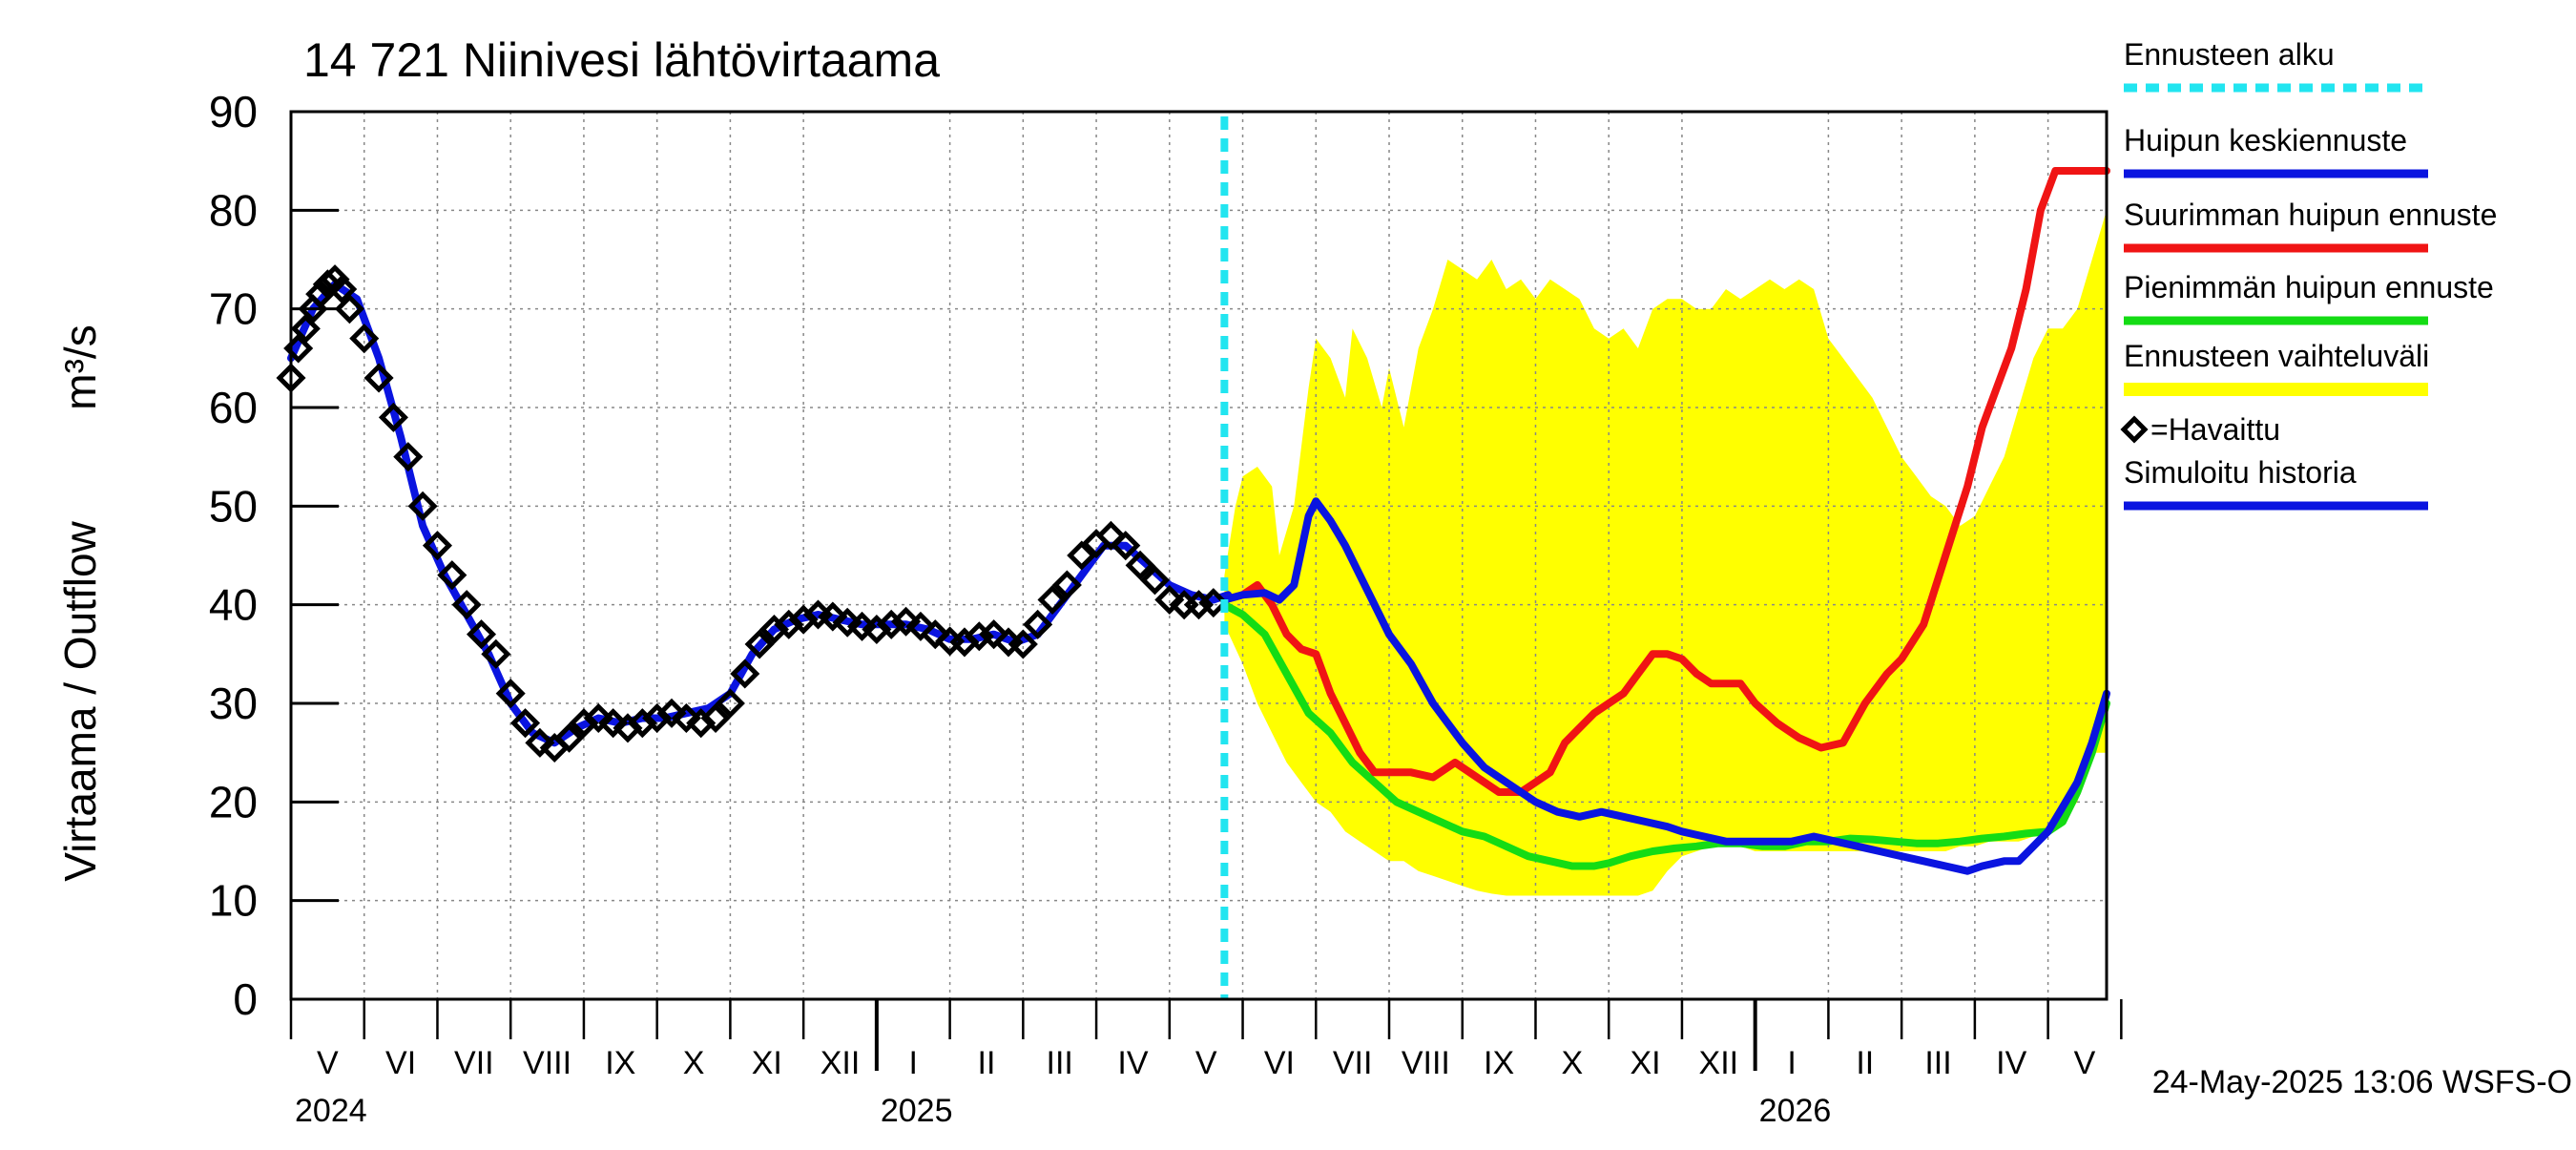 Image resolution: width=2576 pixels, height=1150 pixels. What do you see at coordinates (233, 407) in the screenshot?
I see `y-tick-label: 60` at bounding box center [233, 407].